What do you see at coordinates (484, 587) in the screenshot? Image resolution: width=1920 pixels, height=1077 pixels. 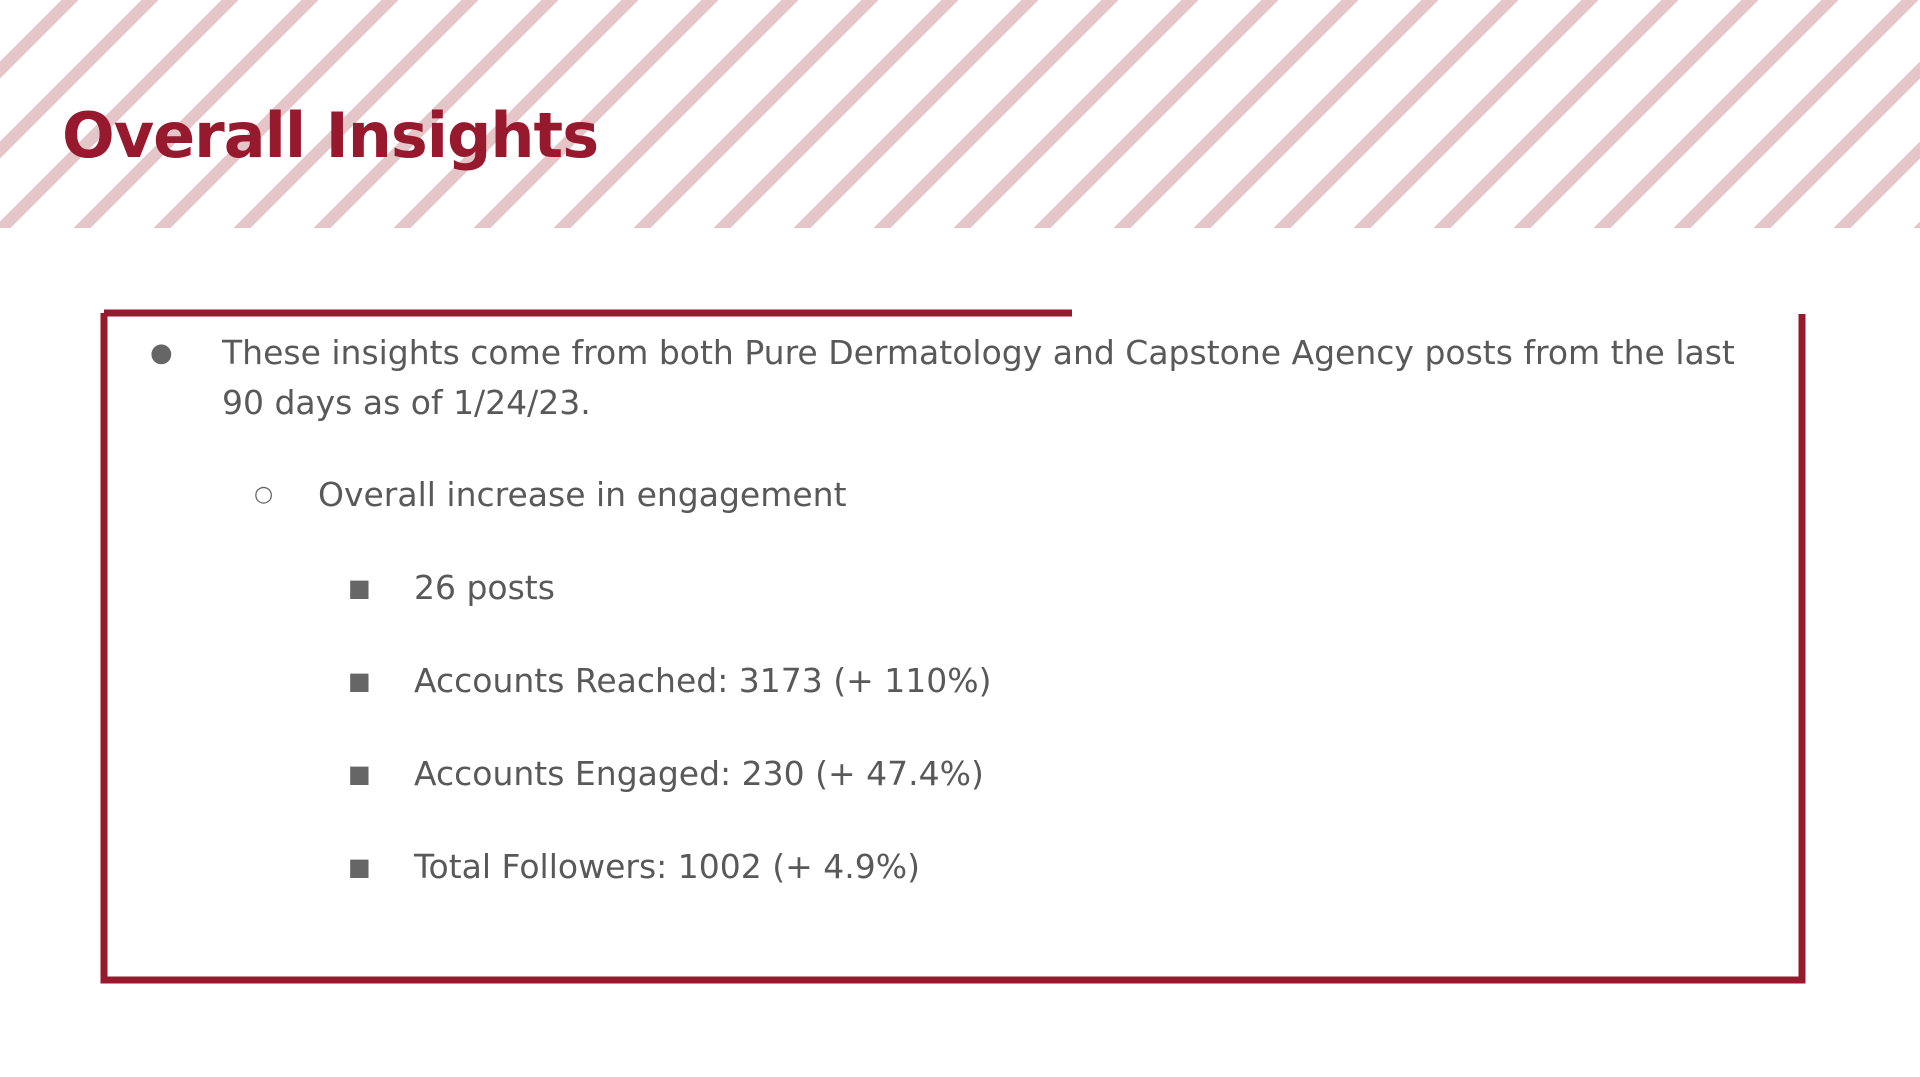 I see `stat-posts: 26 posts` at bounding box center [484, 587].